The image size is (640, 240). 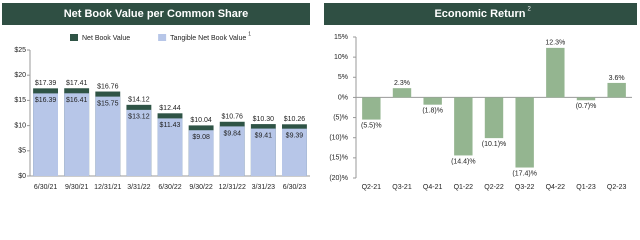 What do you see at coordinates (20, 50) in the screenshot?
I see `y-tick-label: $25` at bounding box center [20, 50].